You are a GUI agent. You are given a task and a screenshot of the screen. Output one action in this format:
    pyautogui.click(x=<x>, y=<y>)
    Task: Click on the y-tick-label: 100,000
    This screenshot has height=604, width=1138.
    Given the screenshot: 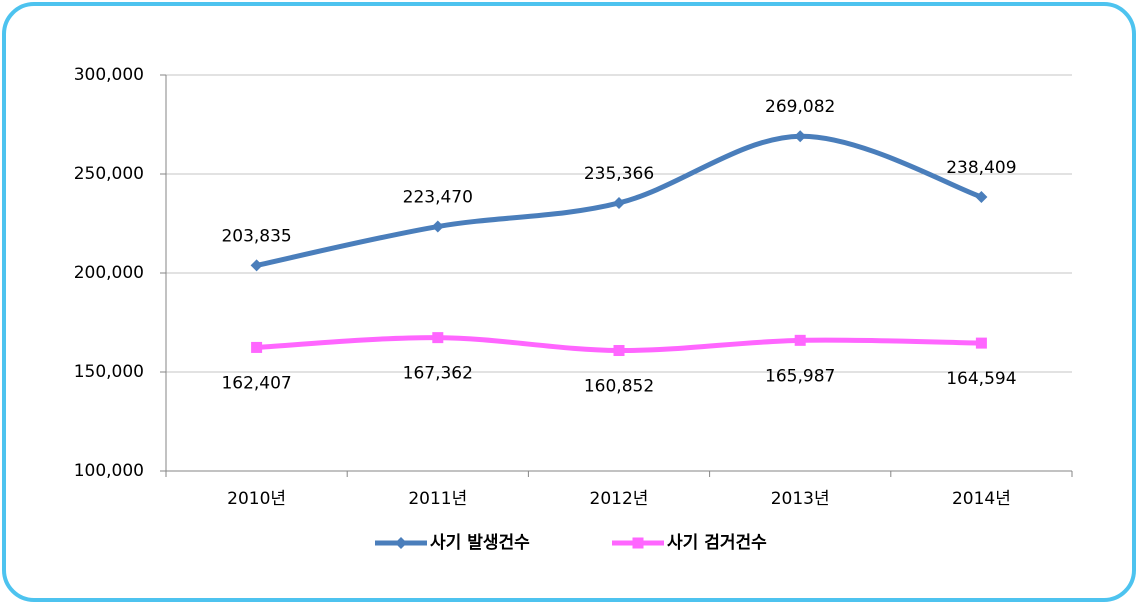 What is the action you would take?
    pyautogui.click(x=109, y=471)
    